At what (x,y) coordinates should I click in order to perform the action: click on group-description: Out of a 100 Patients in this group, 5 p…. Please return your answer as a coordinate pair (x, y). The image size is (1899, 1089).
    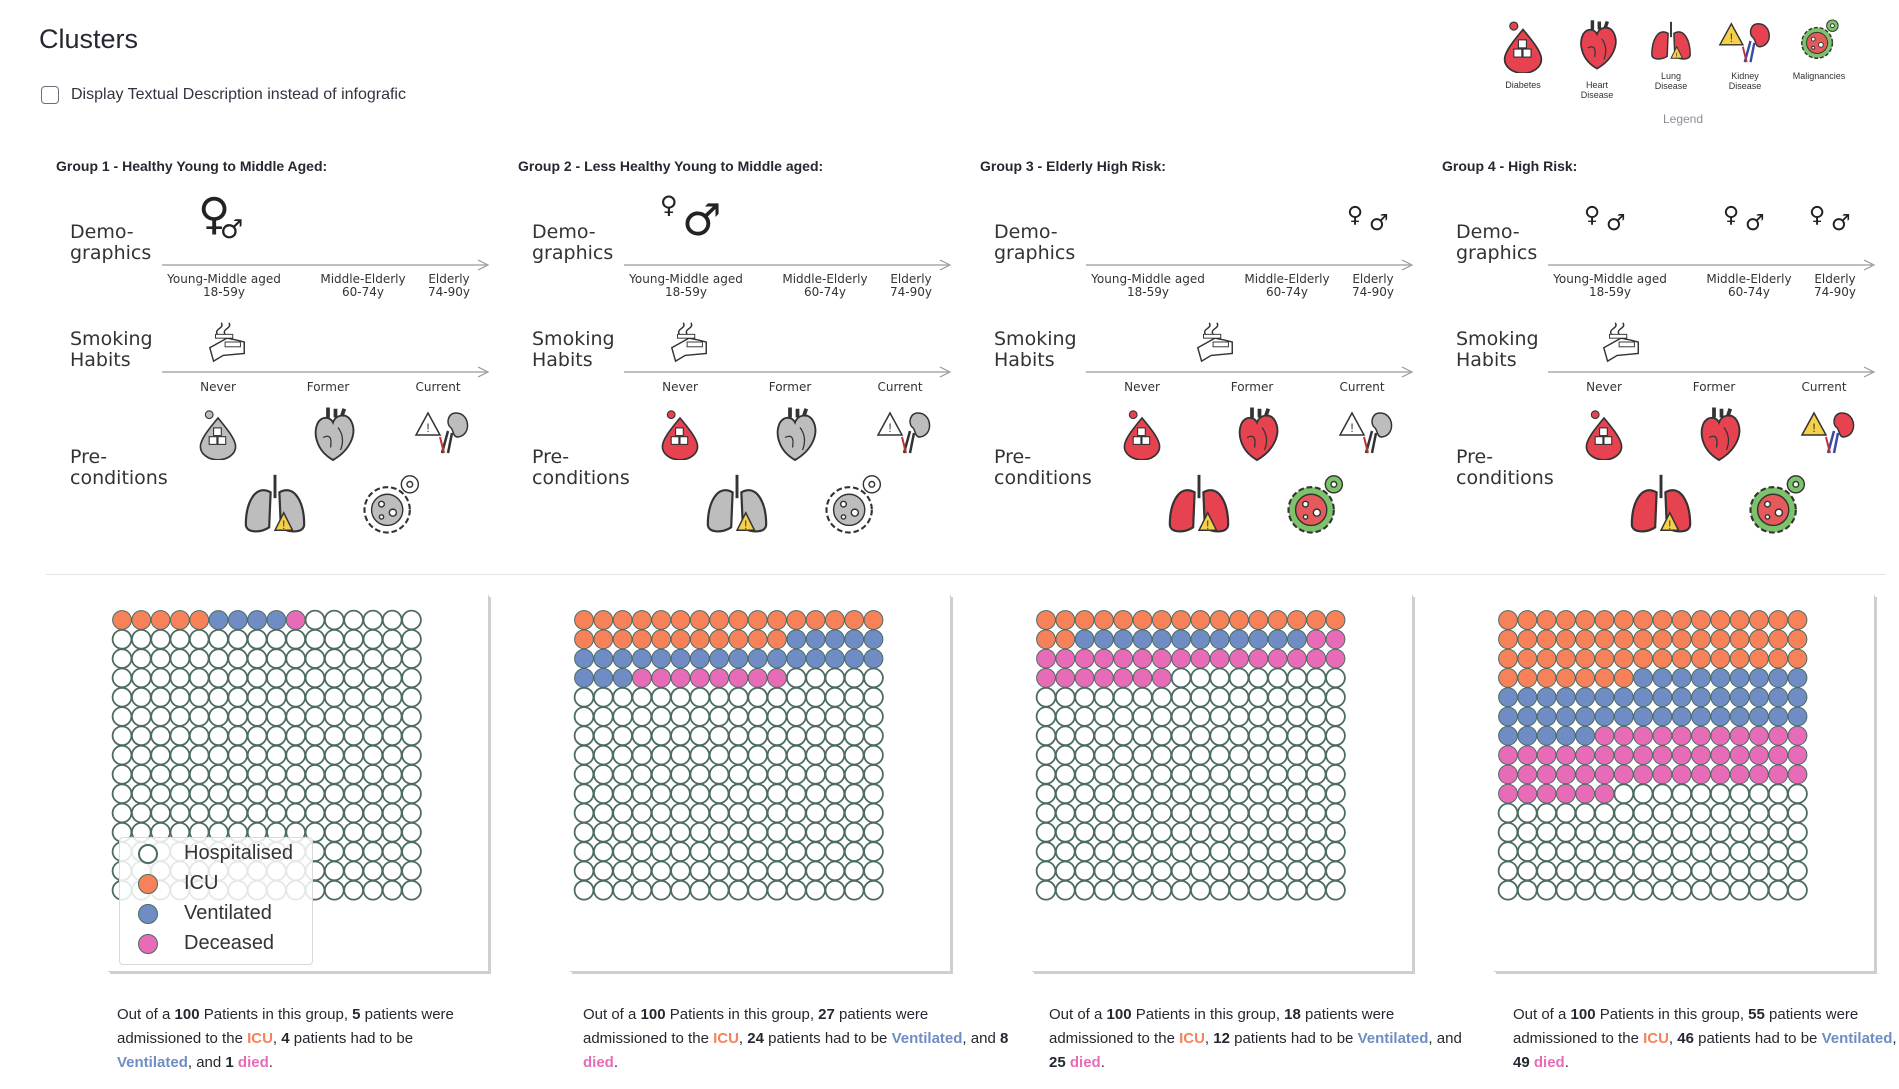
    Looking at the image, I should click on (285, 1038).